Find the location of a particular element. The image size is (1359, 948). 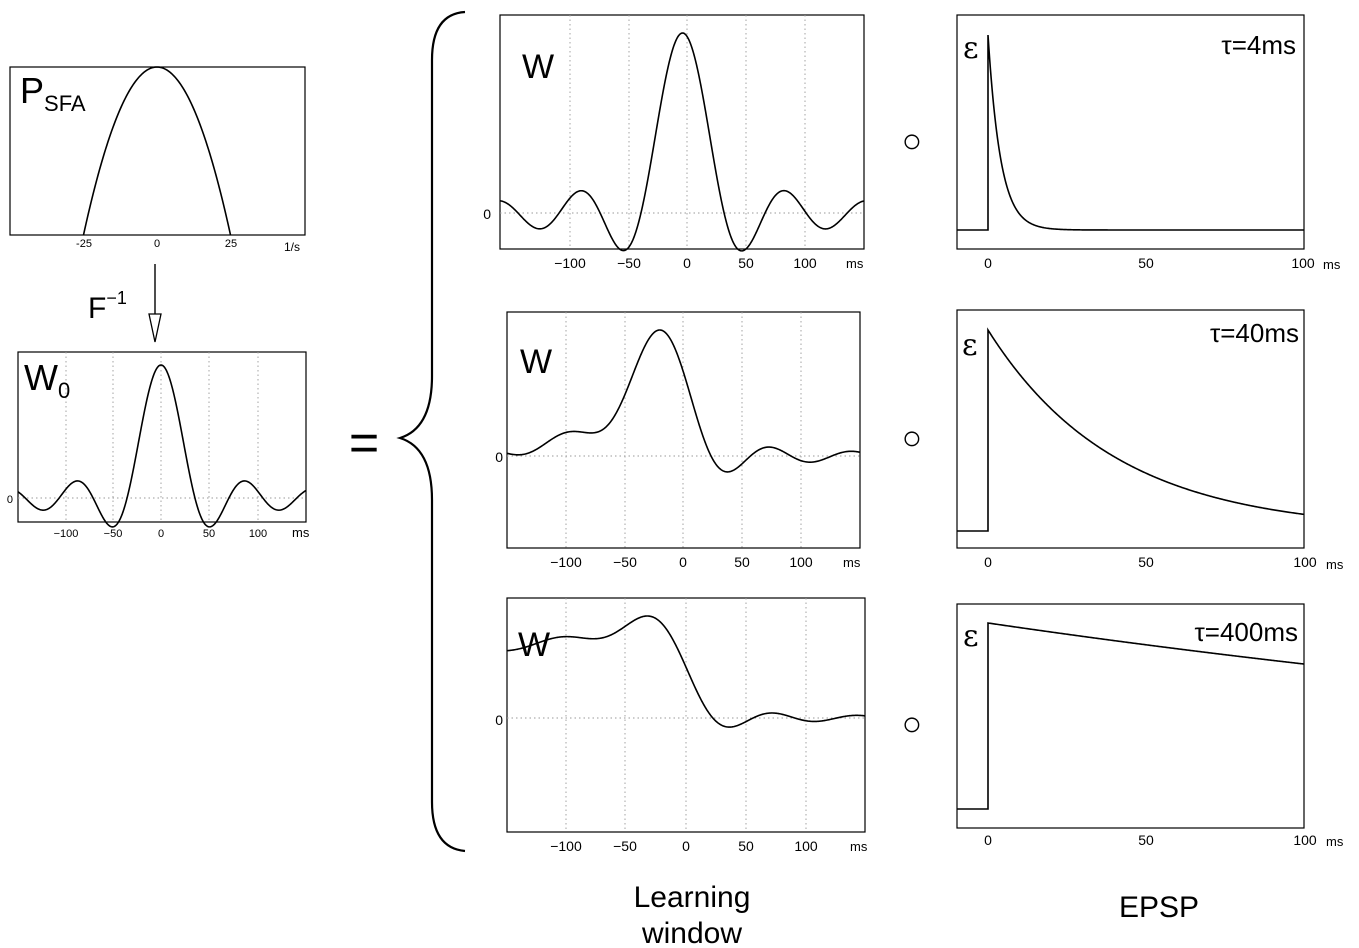

psfa-panel: PSFA -25 0 25 1/s is located at coordinates (157, 160).